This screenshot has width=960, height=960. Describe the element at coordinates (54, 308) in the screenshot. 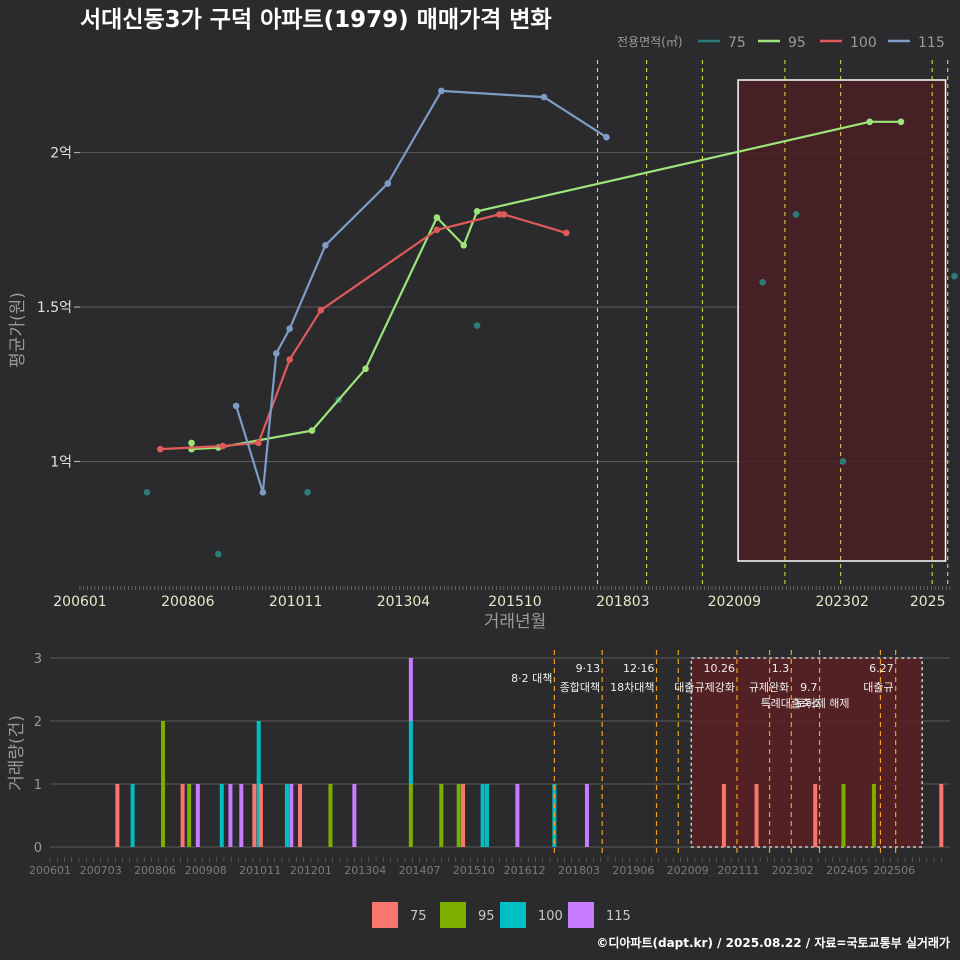

I see `y-tick-label: 1.5억` at that location.